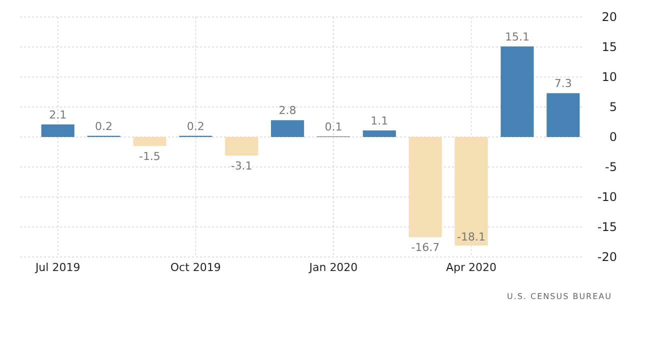 This screenshot has width=665, height=346. What do you see at coordinates (517, 37) in the screenshot?
I see `data-label: 15.1` at bounding box center [517, 37].